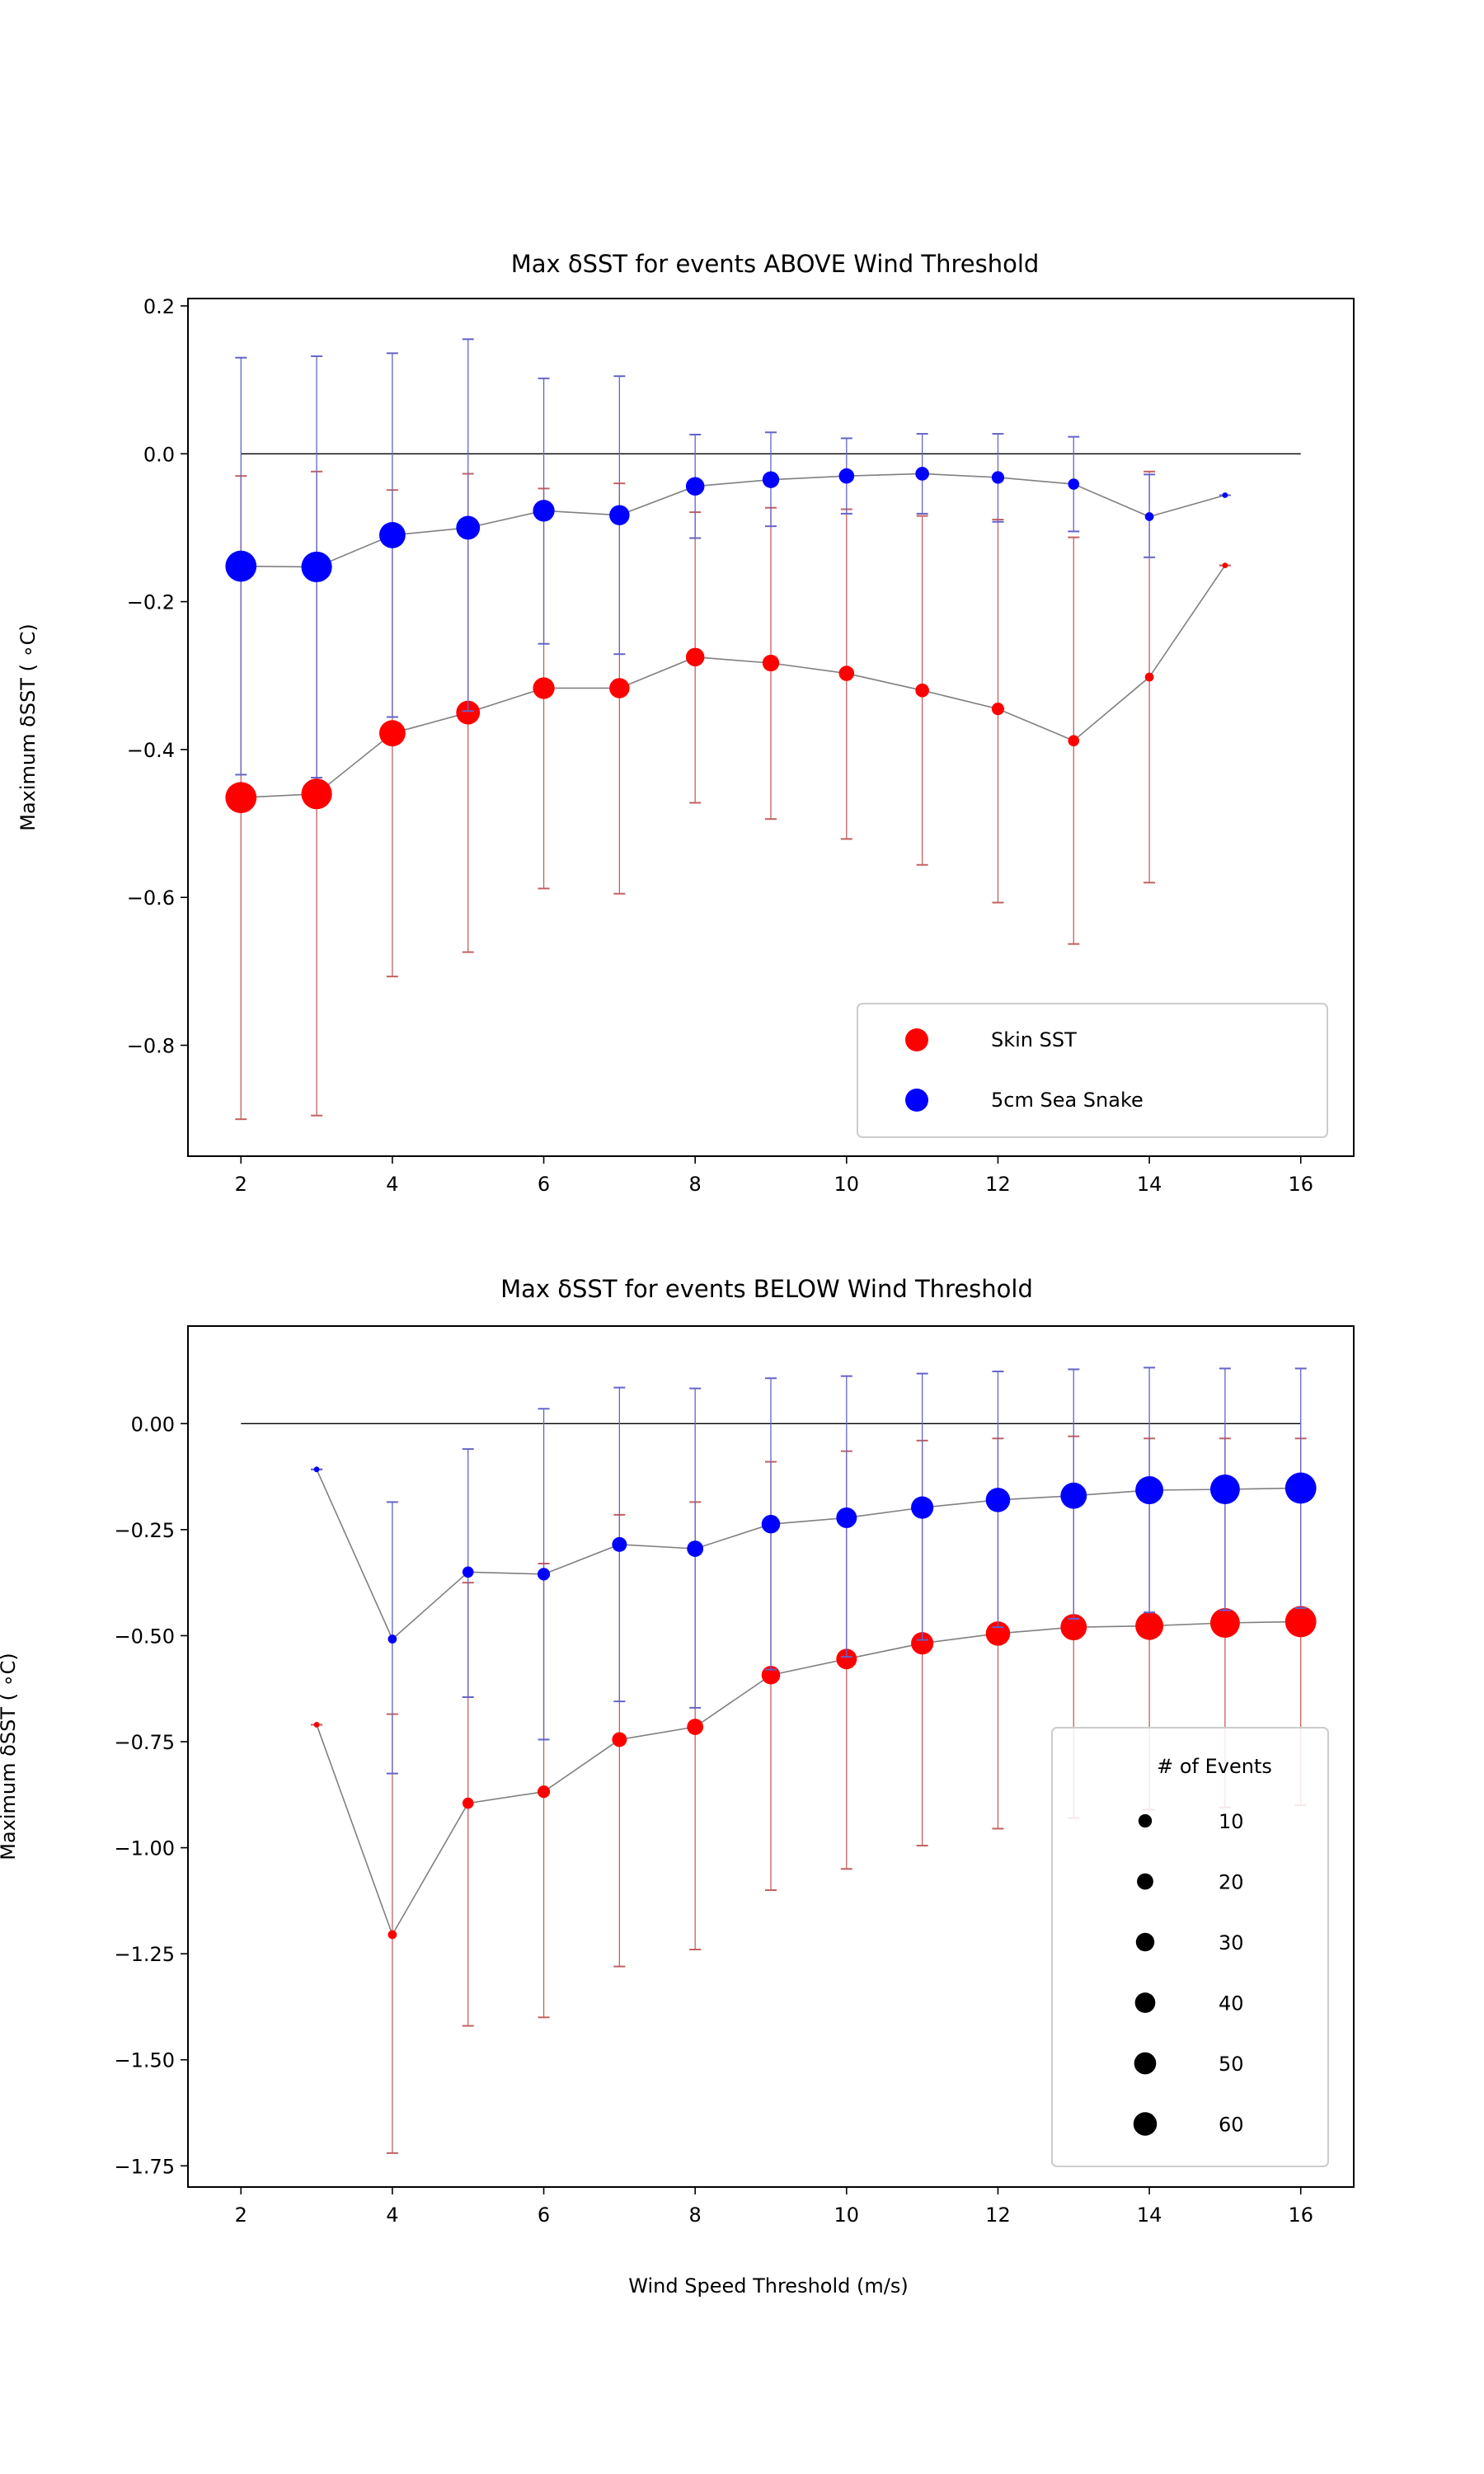  Describe the element at coordinates (144, 2166) in the screenshot. I see `y-tick-label: −1.75` at that location.